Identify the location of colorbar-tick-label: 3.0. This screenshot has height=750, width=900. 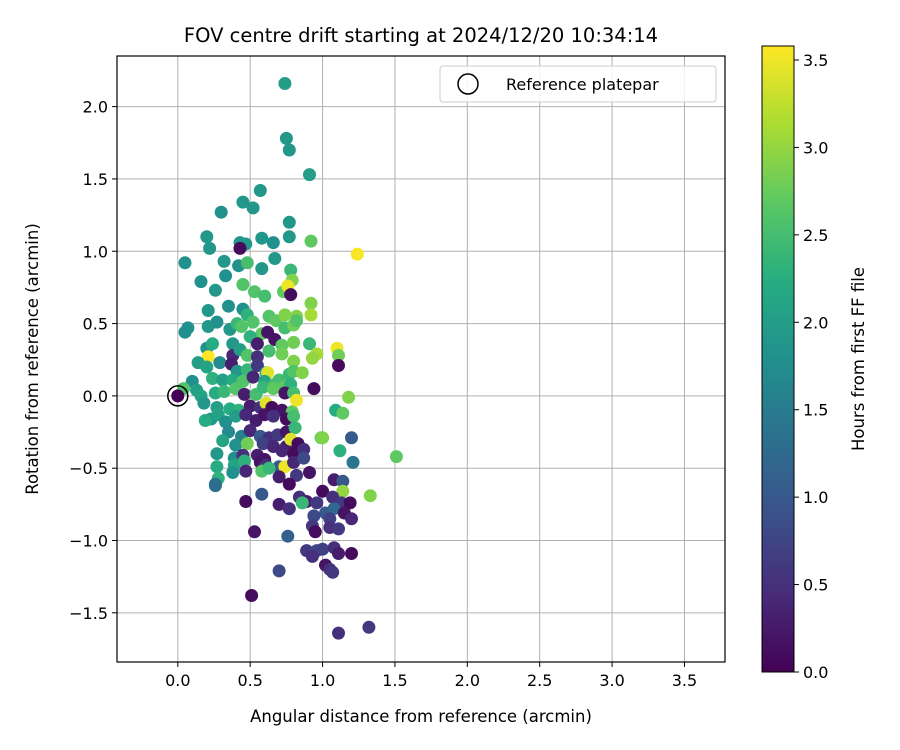
(815, 147).